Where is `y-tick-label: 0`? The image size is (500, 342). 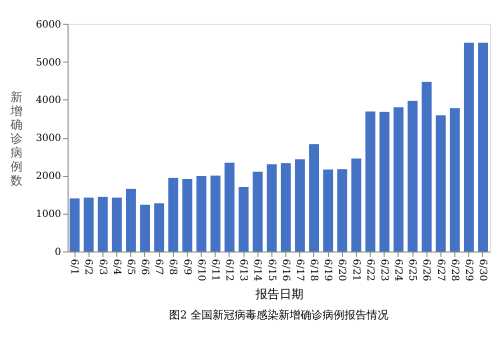 y-tick-label: 0 is located at coordinates (58, 252).